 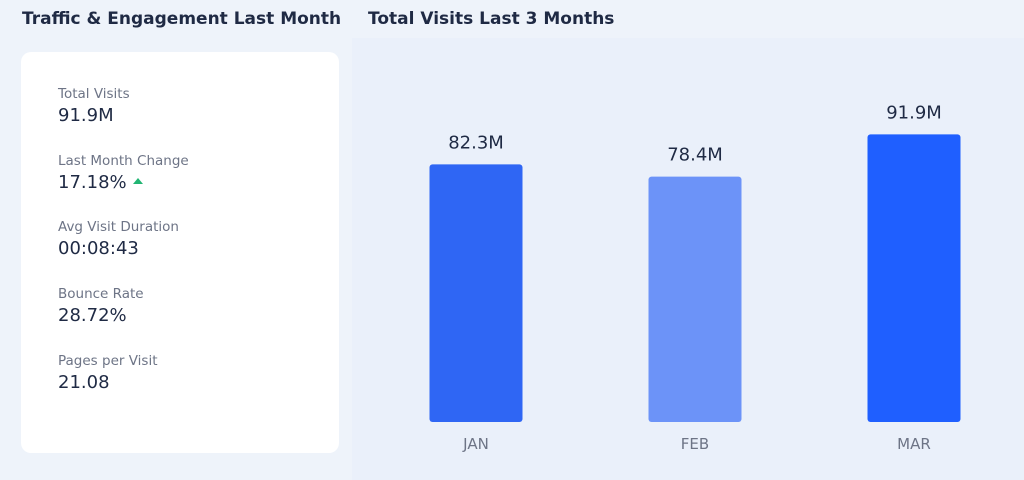 I want to click on metric-label: Total Visits, so click(x=94, y=94).